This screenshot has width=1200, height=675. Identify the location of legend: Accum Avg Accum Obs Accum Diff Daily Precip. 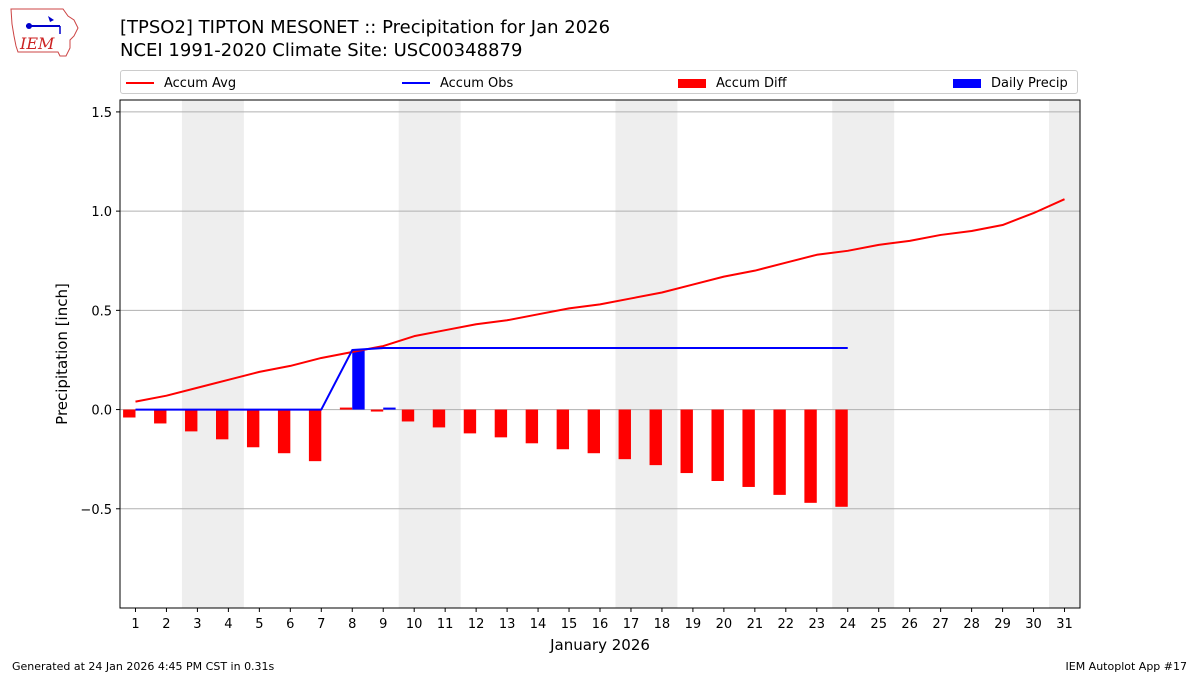
(599, 82).